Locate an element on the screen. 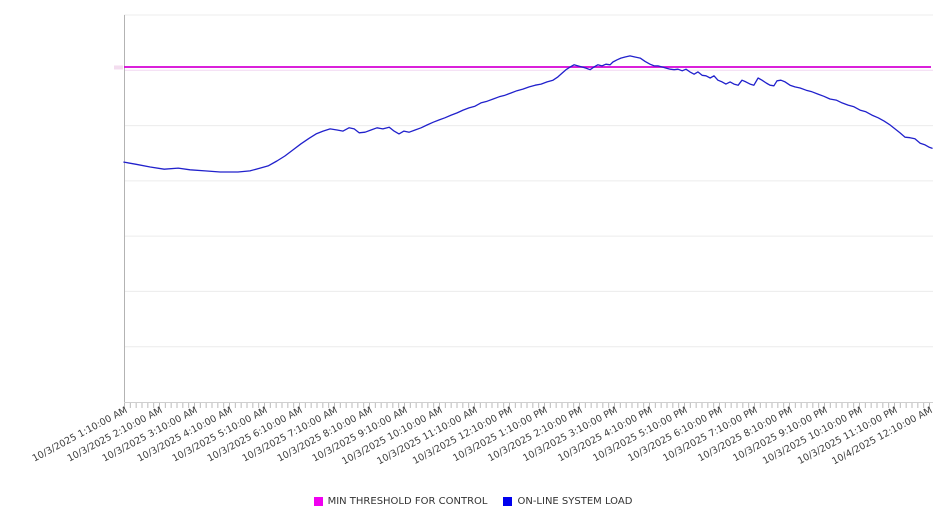 This screenshot has height=526, width=946. threshold-swatch-icon is located at coordinates (318, 501).